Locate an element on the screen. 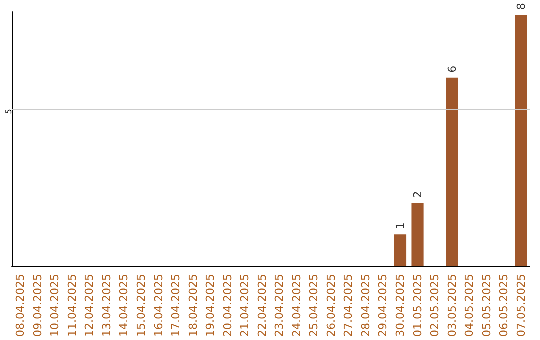  x-tick-label: 08.04.2025 is located at coordinates (21, 306).